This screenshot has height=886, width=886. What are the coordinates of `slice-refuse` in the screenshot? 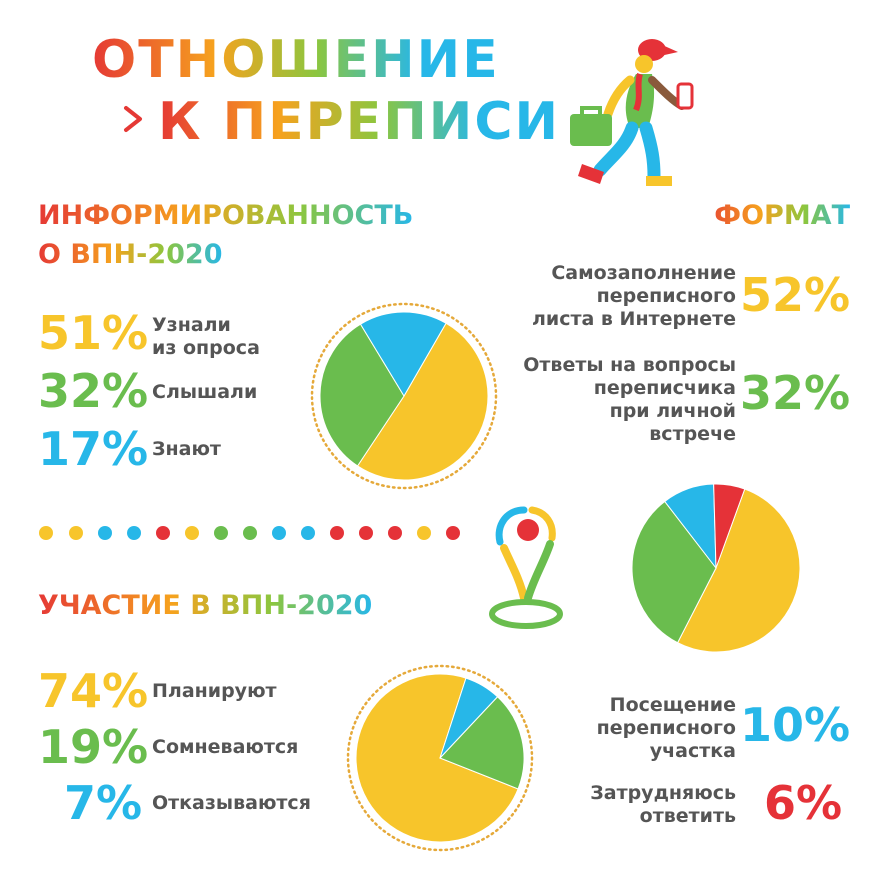 It's located at (469, 718).